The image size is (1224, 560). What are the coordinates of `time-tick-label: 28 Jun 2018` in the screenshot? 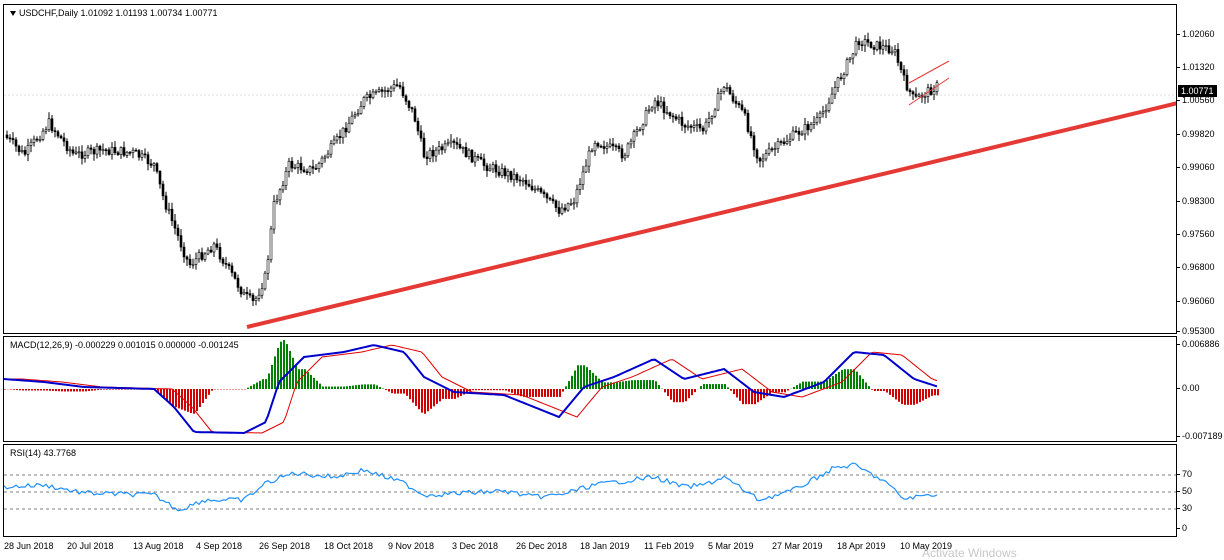 It's located at (29, 546).